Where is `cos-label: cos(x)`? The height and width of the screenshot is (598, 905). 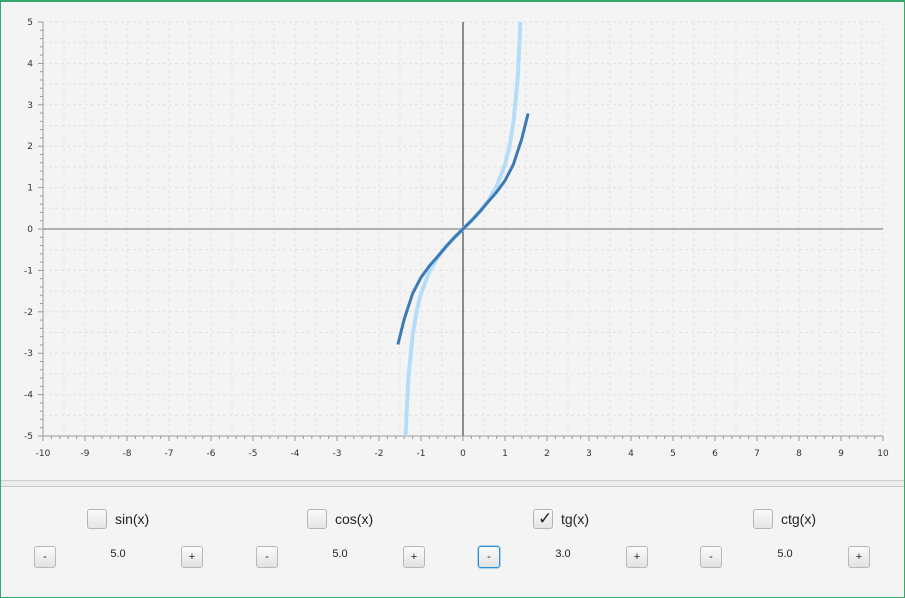
cos-label: cos(x) is located at coordinates (354, 519).